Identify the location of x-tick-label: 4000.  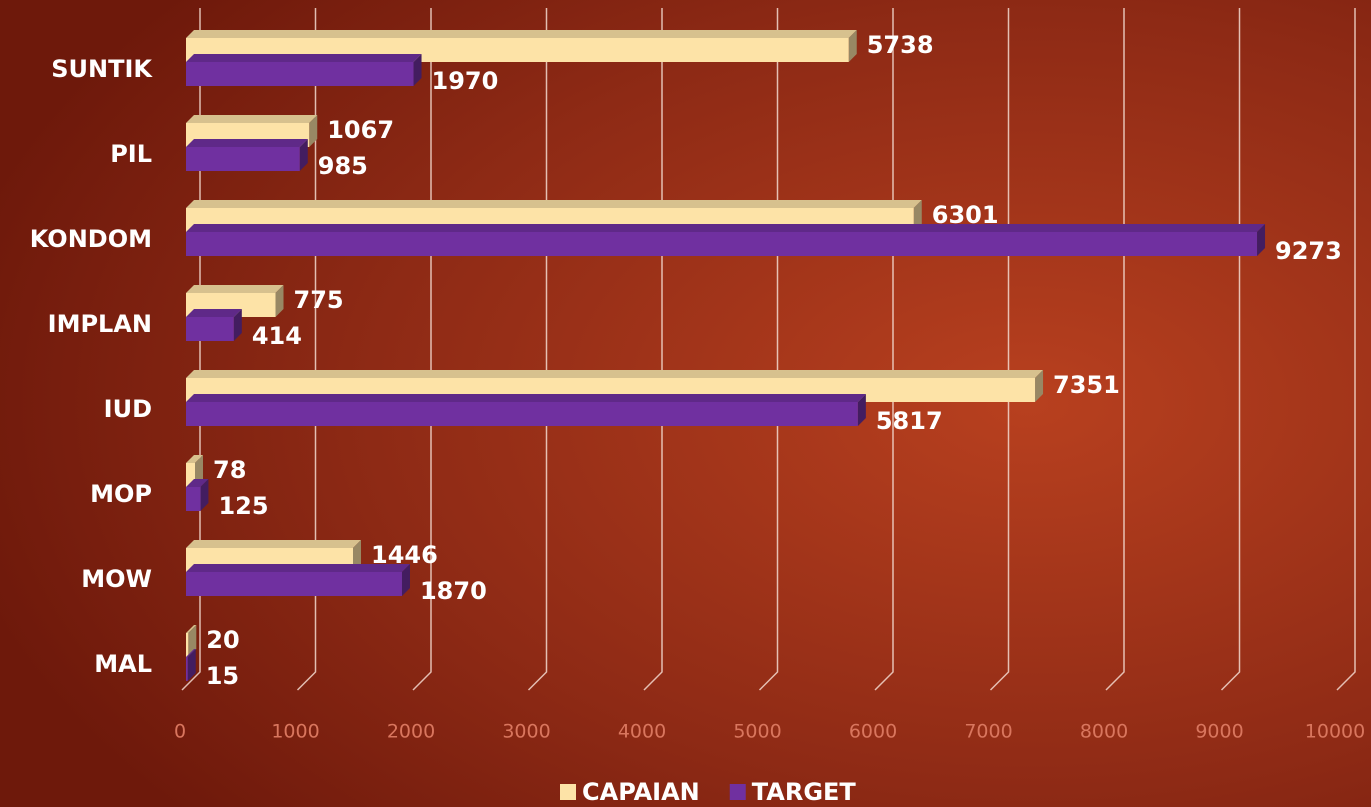
(642, 732).